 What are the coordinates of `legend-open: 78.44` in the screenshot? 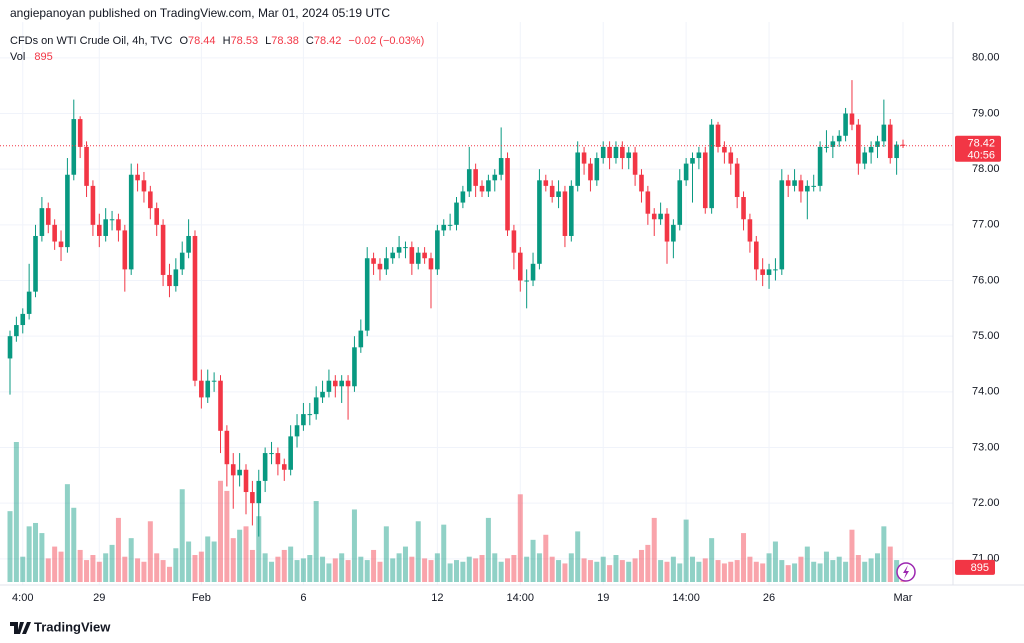 It's located at (202, 41).